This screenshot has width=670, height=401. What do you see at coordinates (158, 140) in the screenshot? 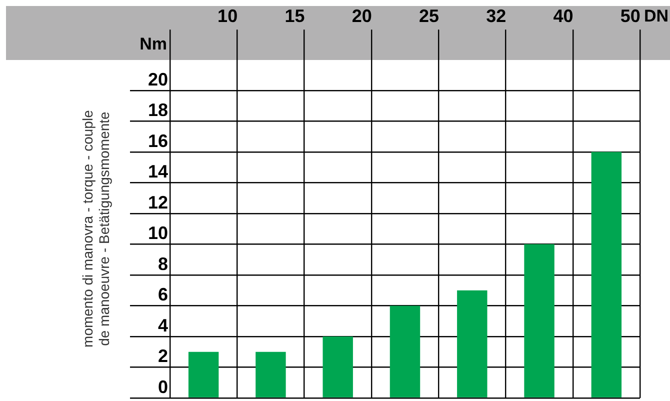
I see `y-tick-label: 16` at bounding box center [158, 140].